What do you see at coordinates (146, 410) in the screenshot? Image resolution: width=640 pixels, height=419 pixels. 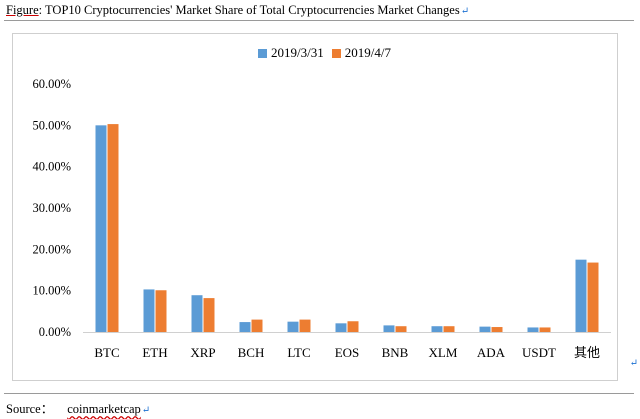 I see `source-paragraph-mark: ↵` at bounding box center [146, 410].